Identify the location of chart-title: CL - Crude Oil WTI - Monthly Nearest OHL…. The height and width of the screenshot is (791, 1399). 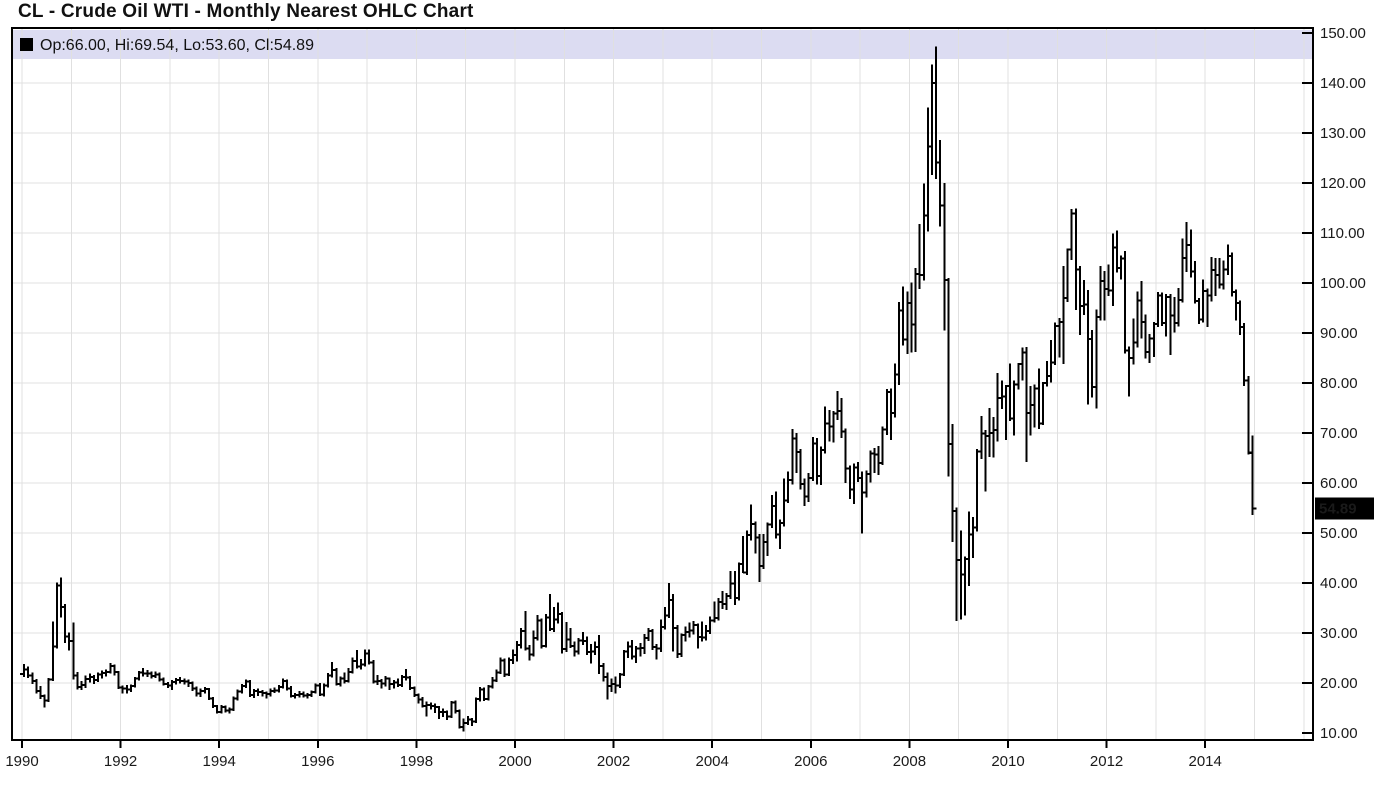
(246, 11).